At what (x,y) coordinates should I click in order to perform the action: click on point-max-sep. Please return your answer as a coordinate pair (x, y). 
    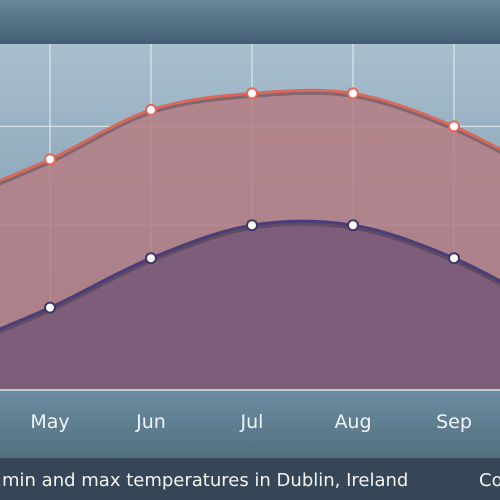
    Looking at the image, I should click on (454, 126).